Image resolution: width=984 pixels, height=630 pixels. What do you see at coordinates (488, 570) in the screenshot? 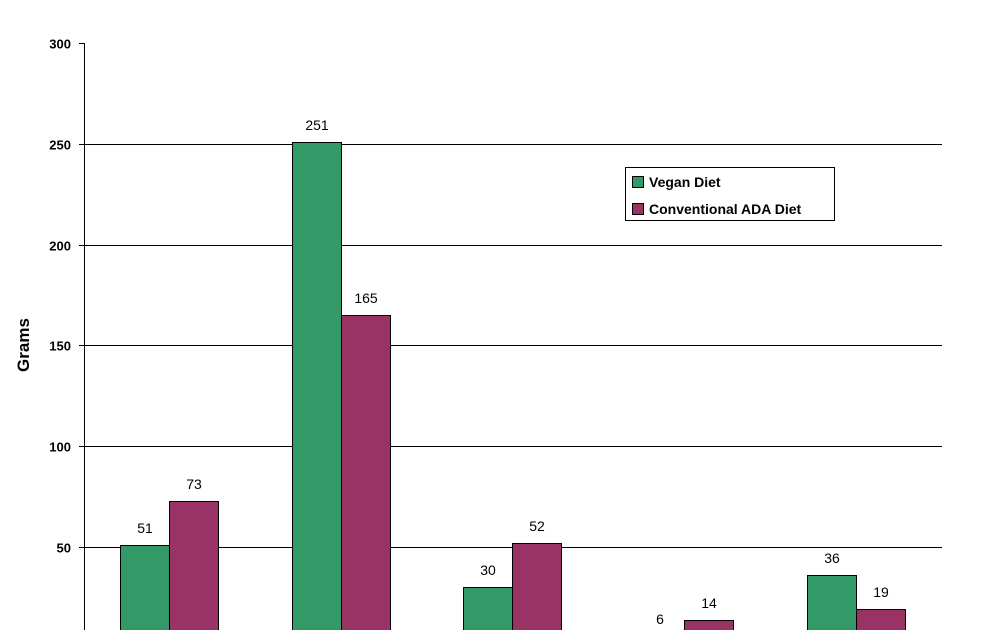
I see `data-label: 30` at bounding box center [488, 570].